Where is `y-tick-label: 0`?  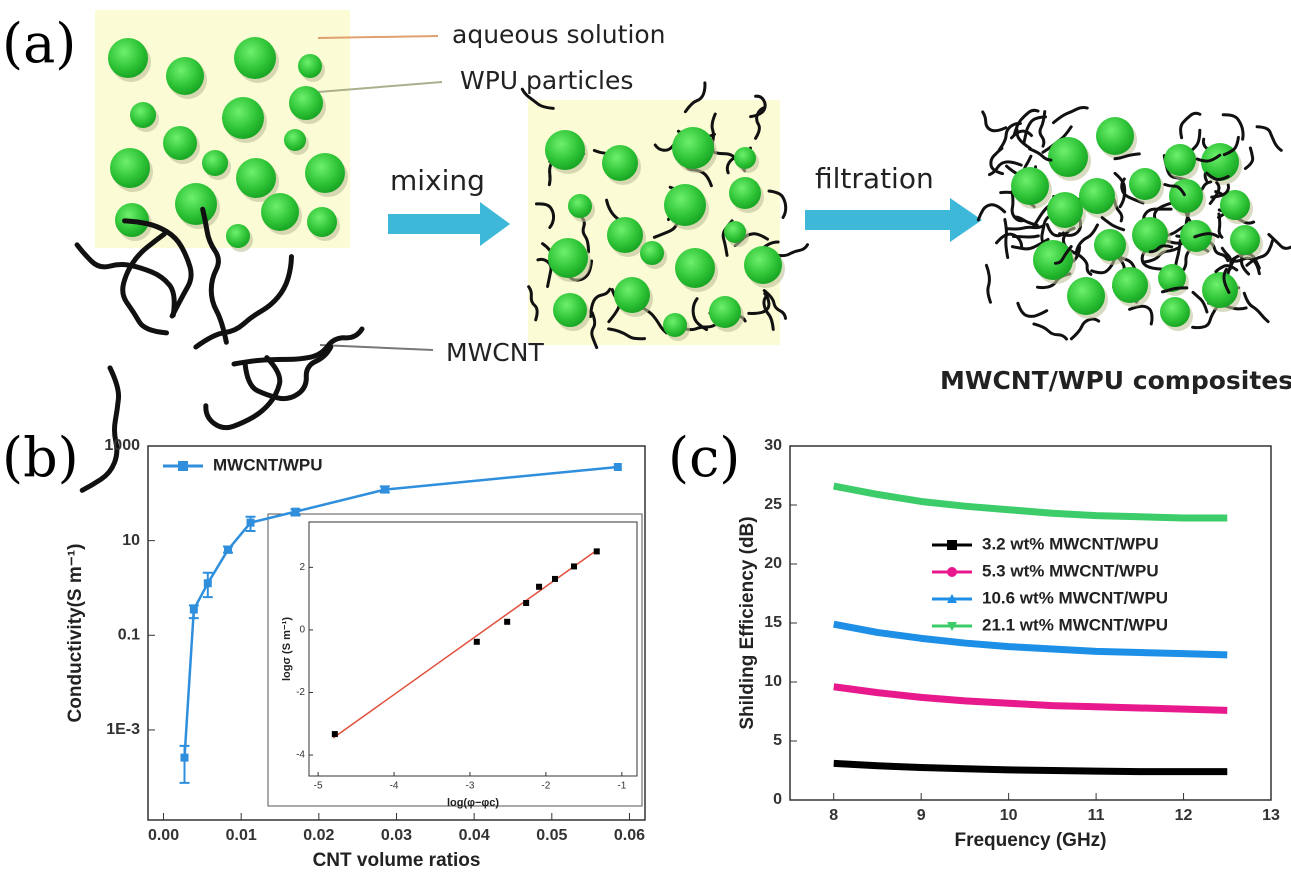
y-tick-label: 0 is located at coordinates (302, 630).